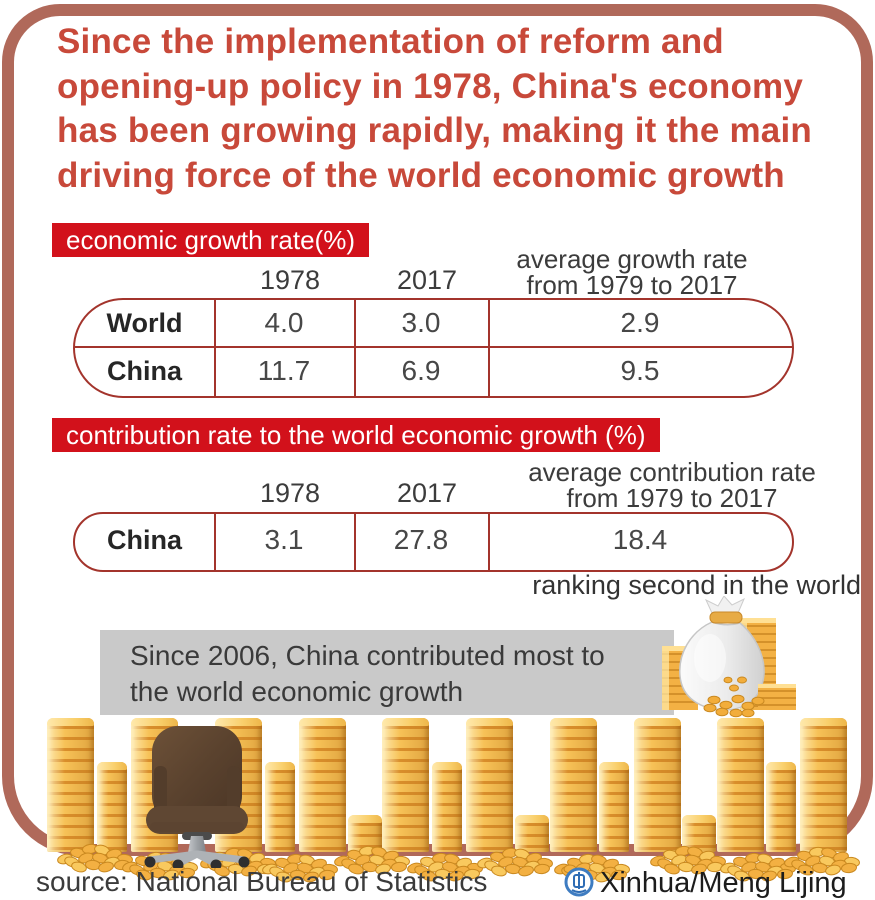 The height and width of the screenshot is (900, 875). Describe the element at coordinates (197, 774) in the screenshot. I see `chair-back` at that location.